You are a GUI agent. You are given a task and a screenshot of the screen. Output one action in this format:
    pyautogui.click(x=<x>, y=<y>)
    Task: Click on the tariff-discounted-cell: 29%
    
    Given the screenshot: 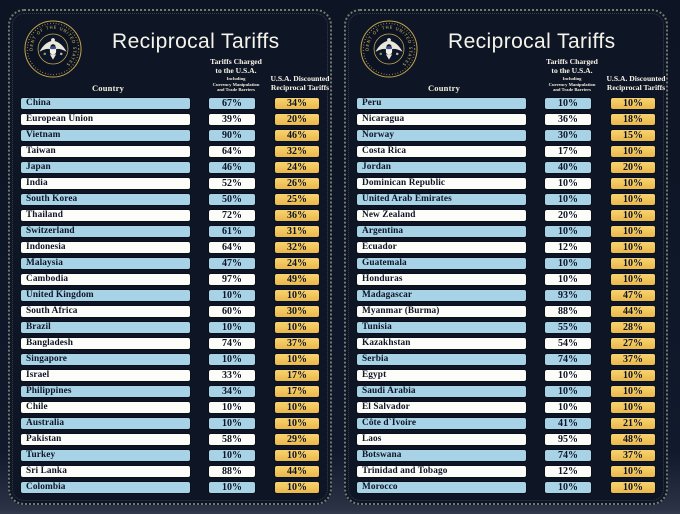 What is the action you would take?
    pyautogui.click(x=297, y=439)
    